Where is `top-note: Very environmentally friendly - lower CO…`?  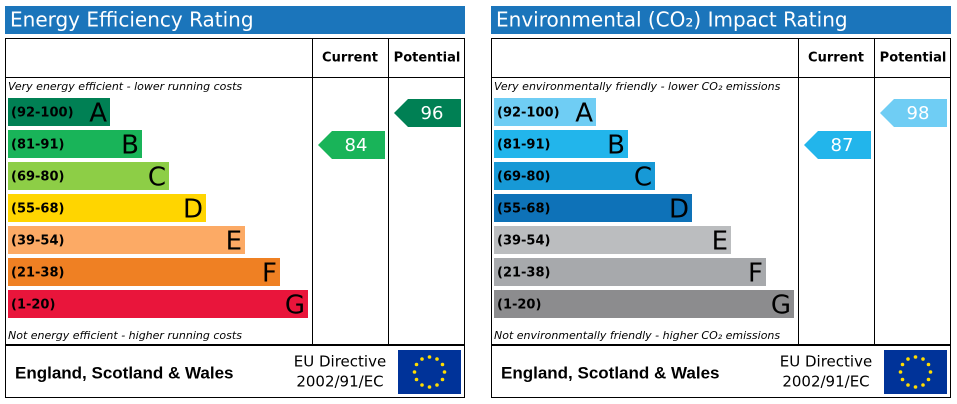
top-note: Very environmentally friendly - lower CO… is located at coordinates (637, 86).